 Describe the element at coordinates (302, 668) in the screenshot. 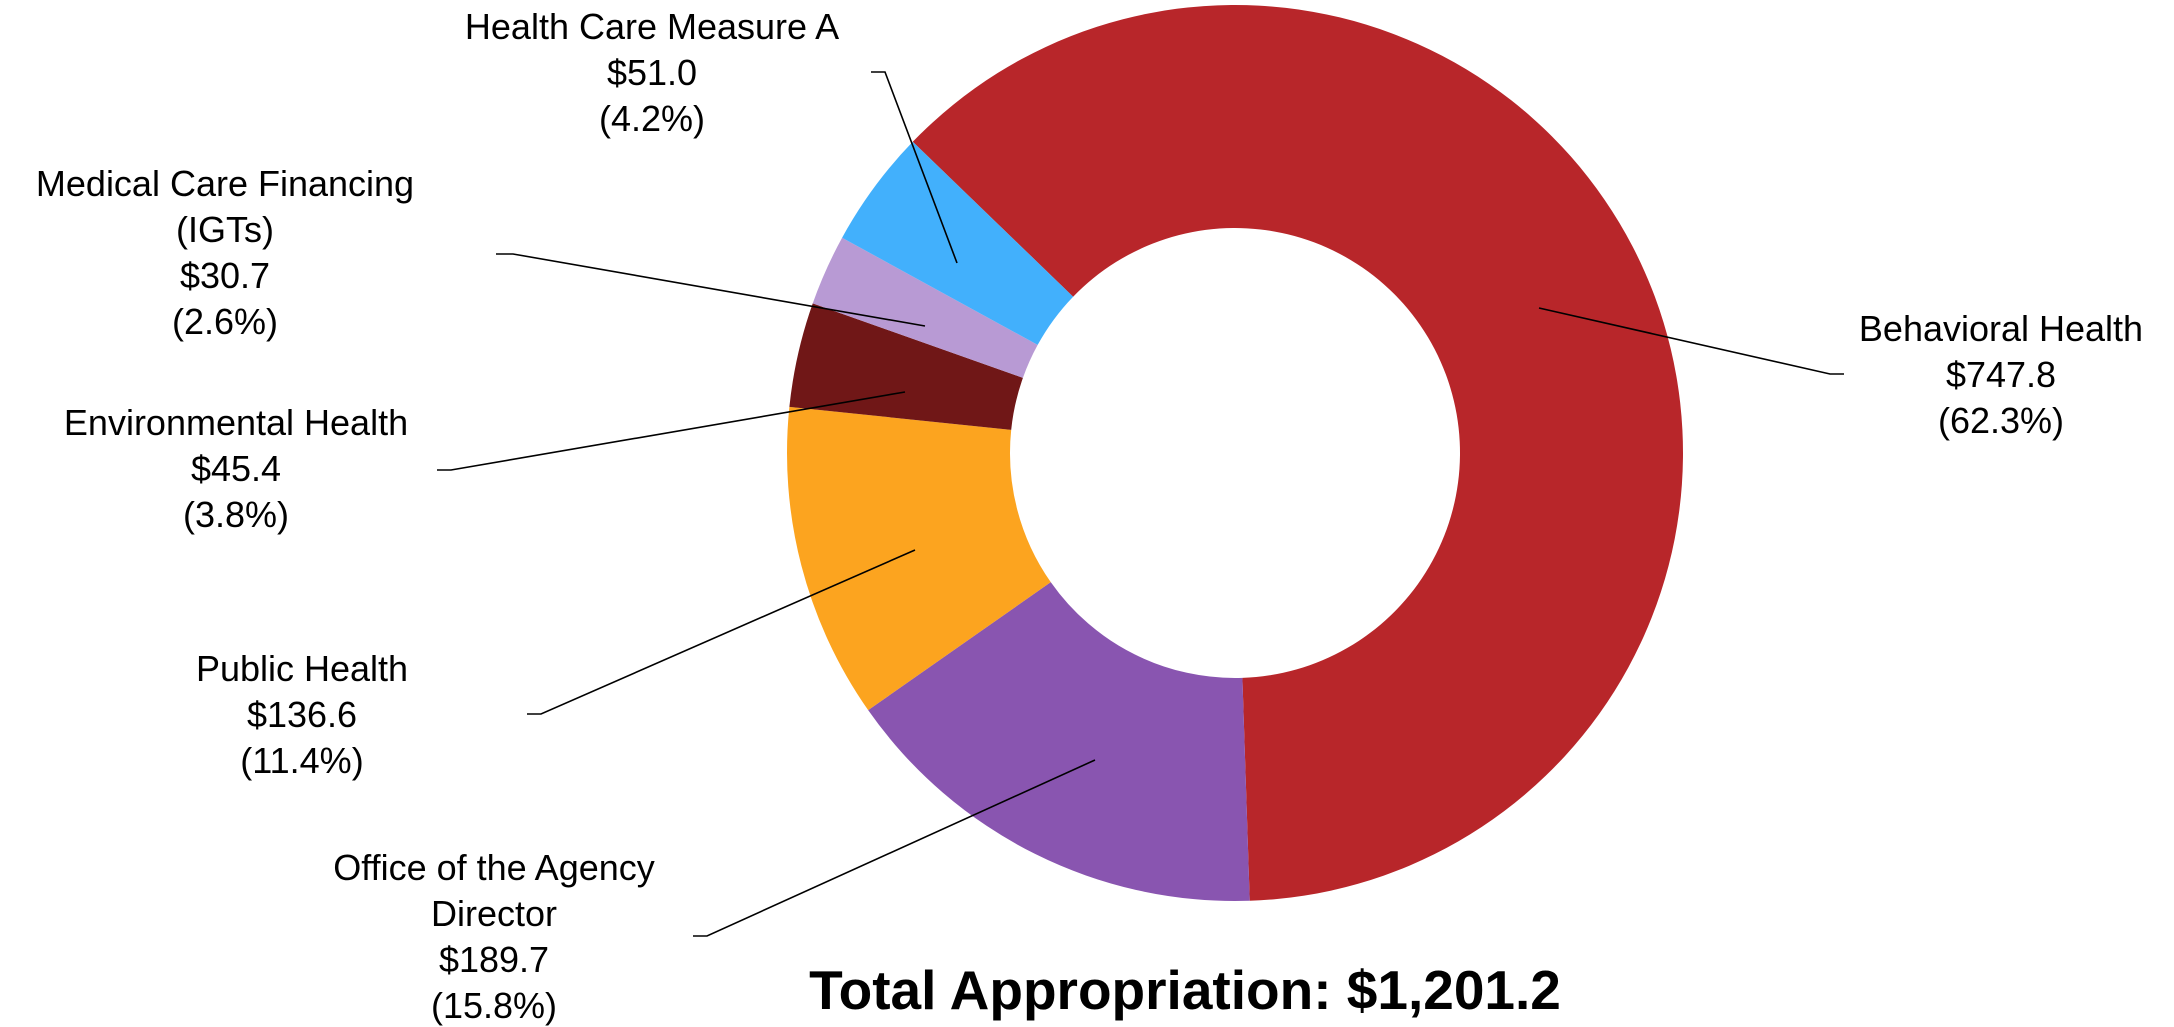

I see `category-label: Public Health` at that location.